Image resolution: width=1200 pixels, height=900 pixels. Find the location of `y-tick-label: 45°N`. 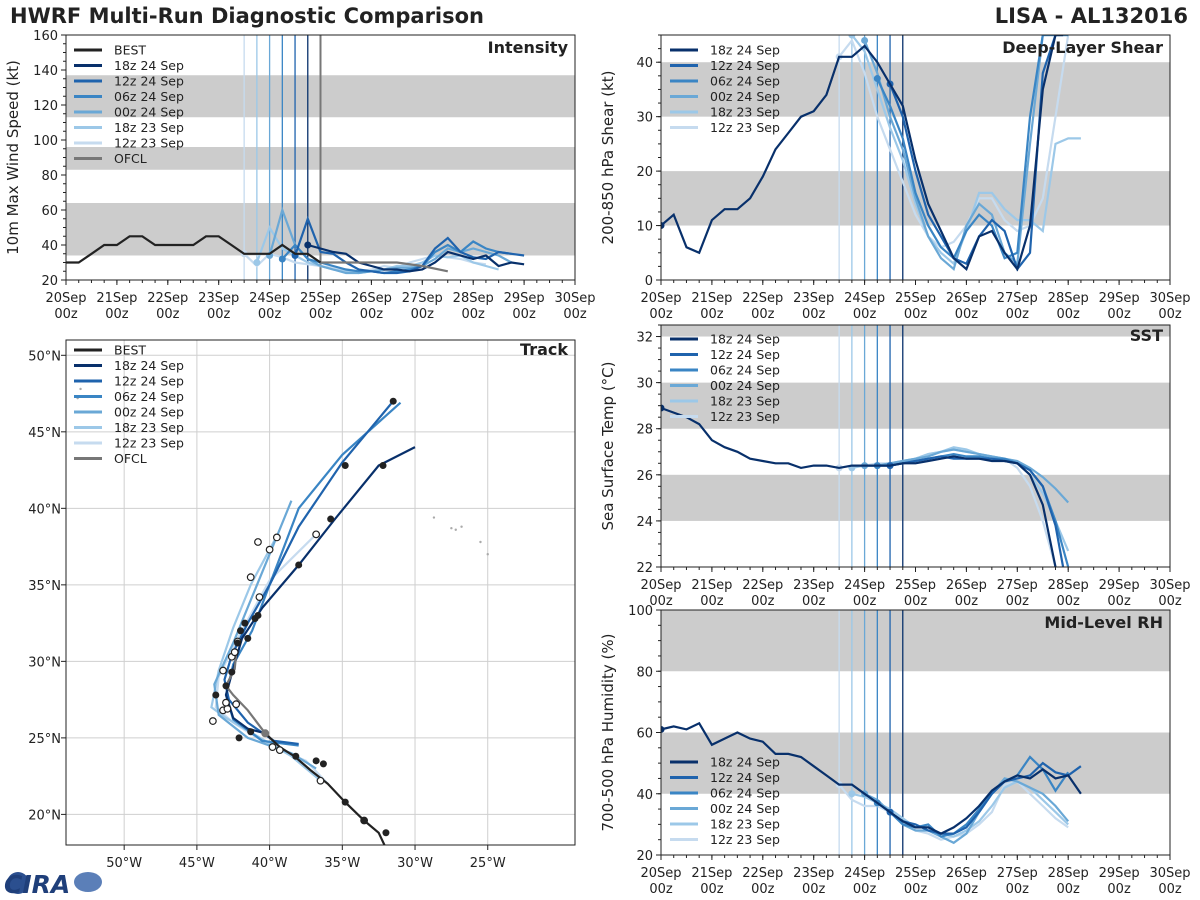

y-tick-label: 45°N is located at coordinates (44, 433).